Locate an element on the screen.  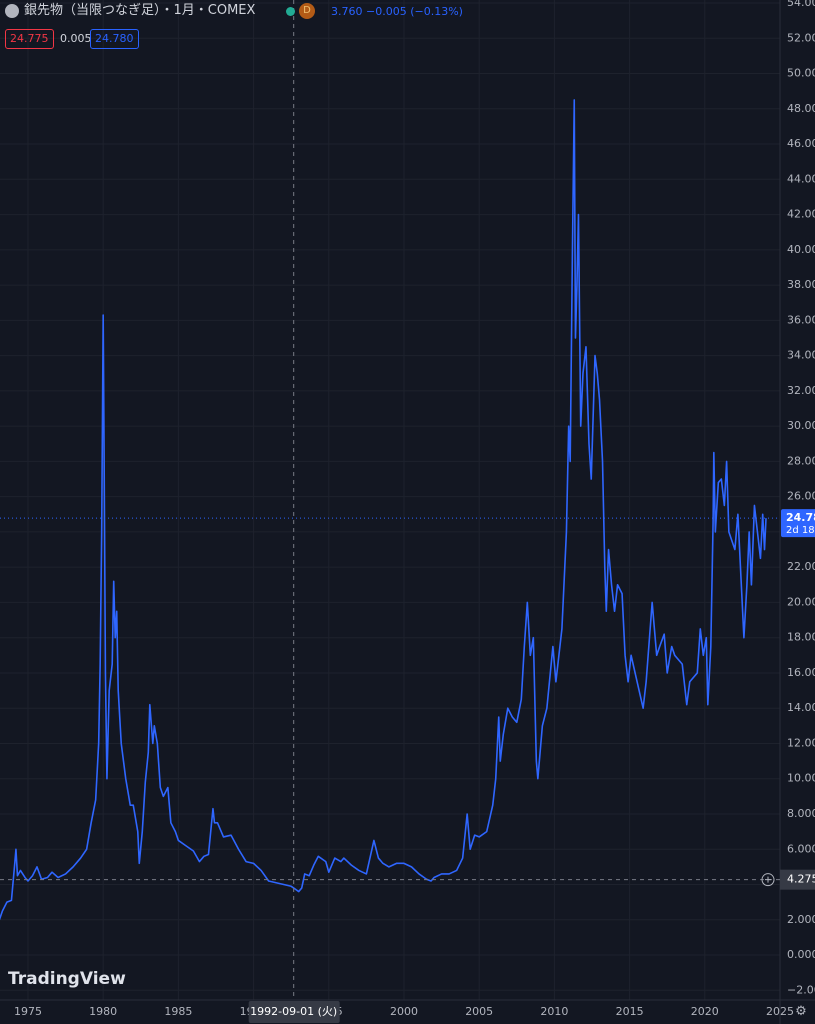
crosshair-date-label: 1992-09-01 (火) is located at coordinates (293, 1011).